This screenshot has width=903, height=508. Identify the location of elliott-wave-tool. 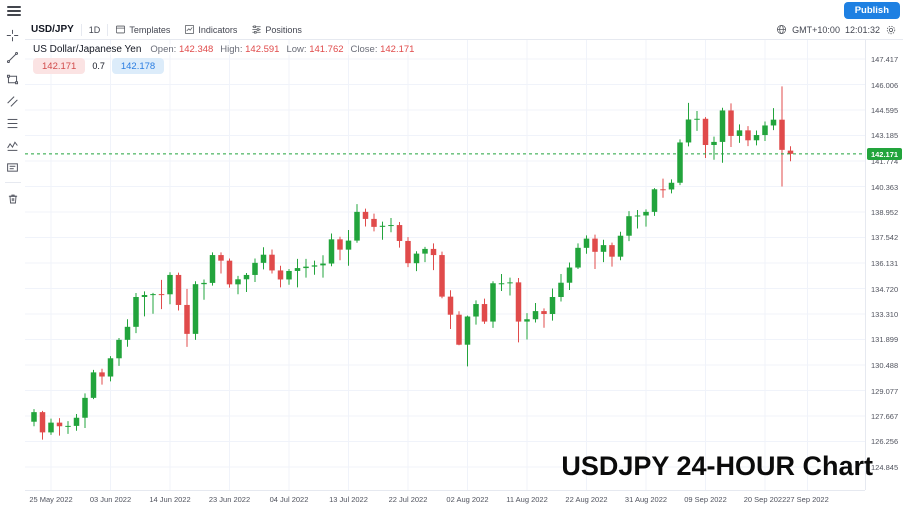
(13, 145).